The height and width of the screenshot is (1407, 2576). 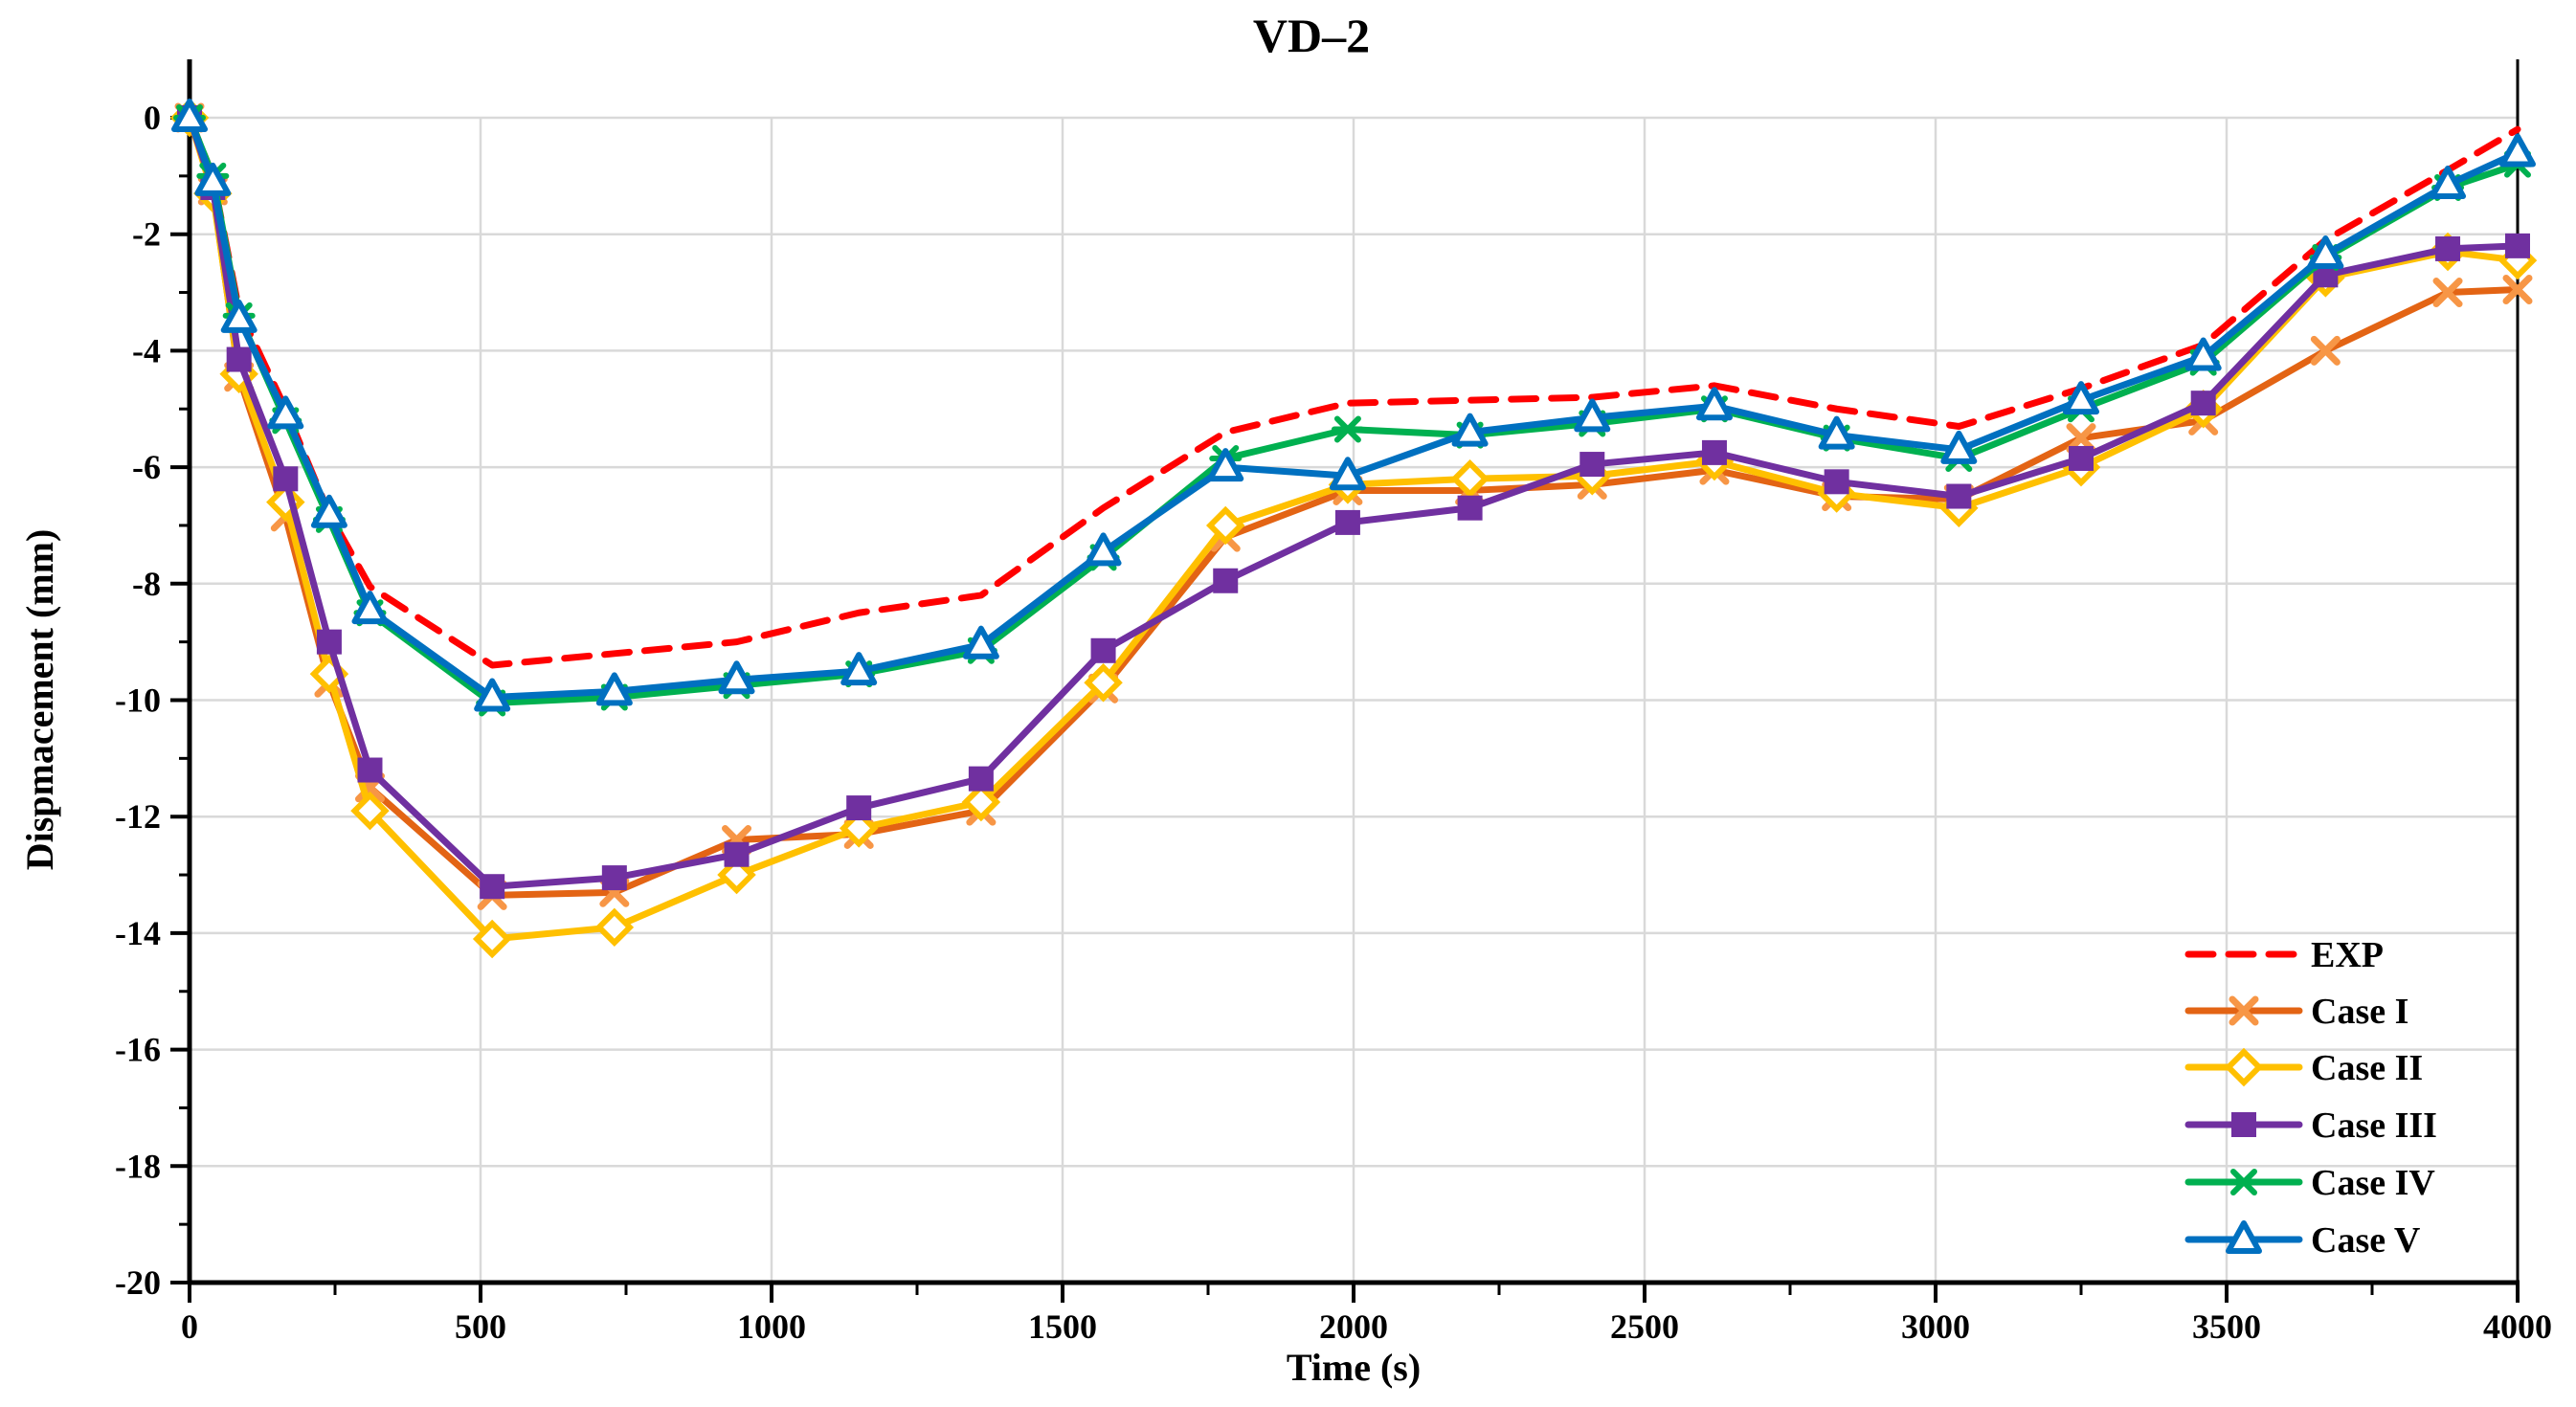 What do you see at coordinates (138, 700) in the screenshot?
I see `y-tick-label: -10` at bounding box center [138, 700].